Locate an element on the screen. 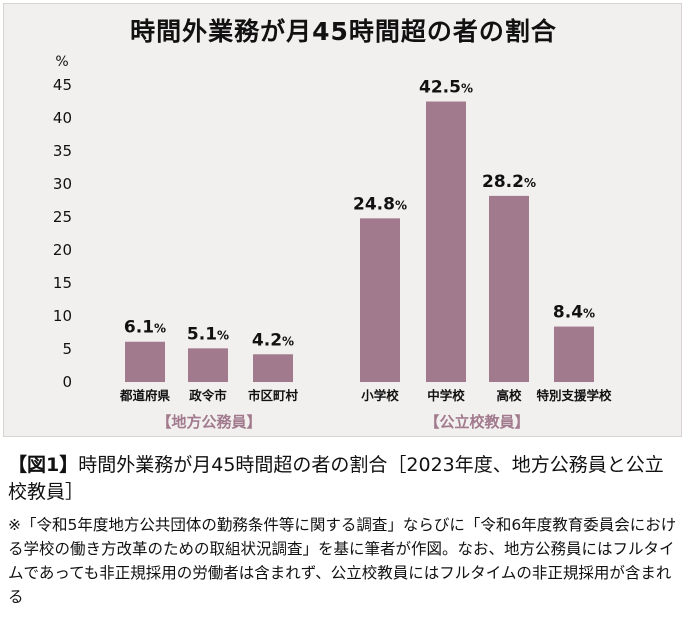 The image size is (687, 620). data-label: 8.4% is located at coordinates (574, 313).